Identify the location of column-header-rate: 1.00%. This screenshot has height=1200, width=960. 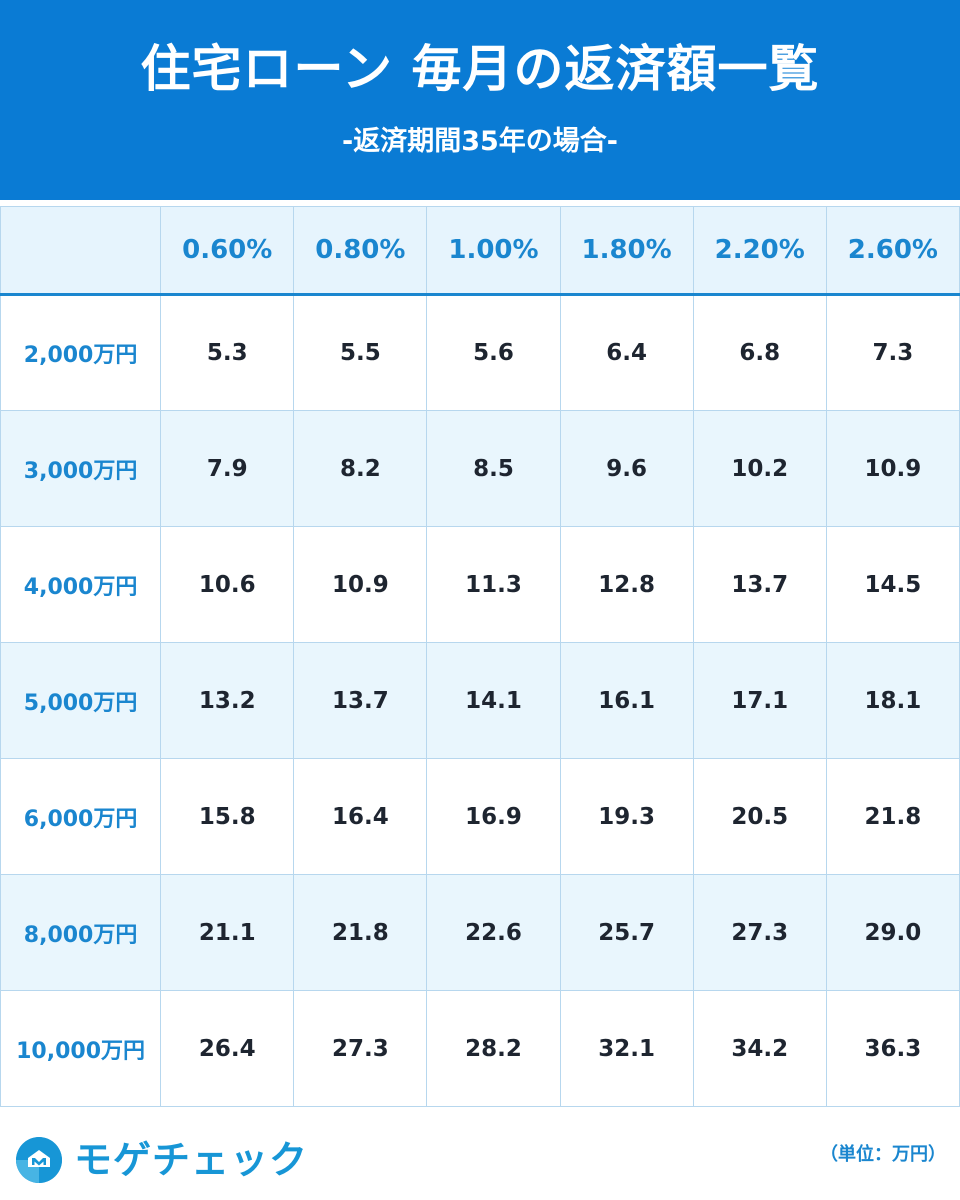
(493, 251).